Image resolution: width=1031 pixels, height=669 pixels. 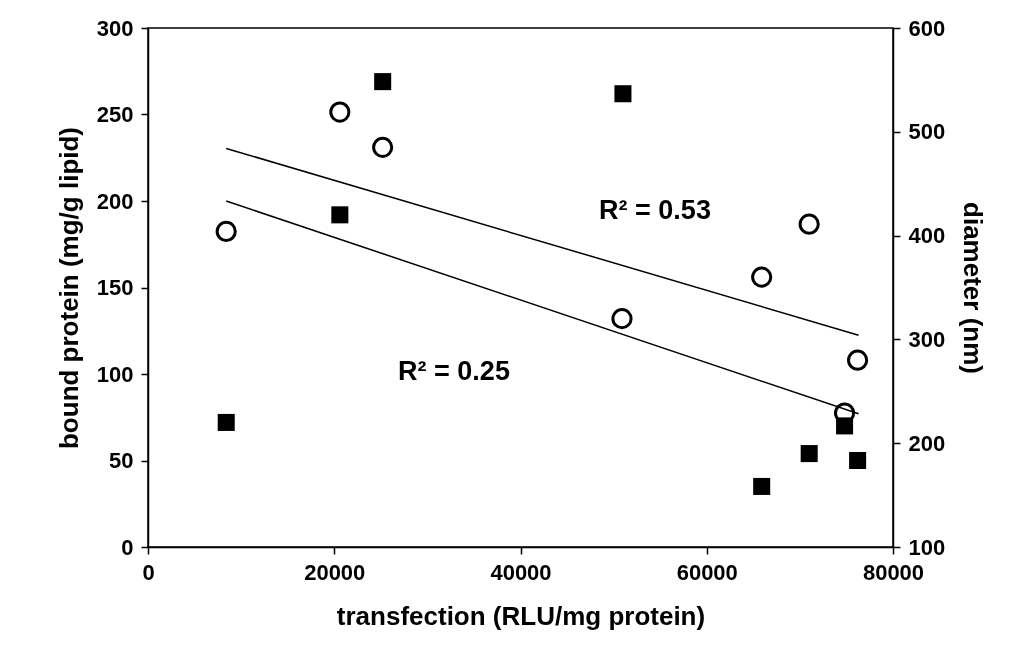 What do you see at coordinates (68, 288) in the screenshot?
I see `y-axis-title: bound protein (mg/g lipid)` at bounding box center [68, 288].